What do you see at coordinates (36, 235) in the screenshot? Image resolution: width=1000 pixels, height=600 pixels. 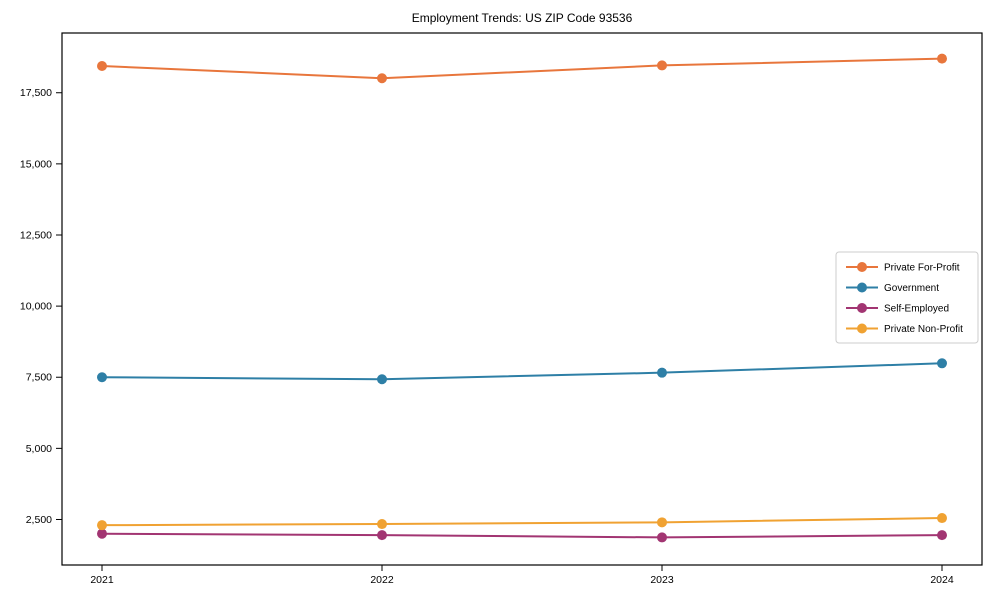 I see `y-tick-label: 12,500` at bounding box center [36, 235].